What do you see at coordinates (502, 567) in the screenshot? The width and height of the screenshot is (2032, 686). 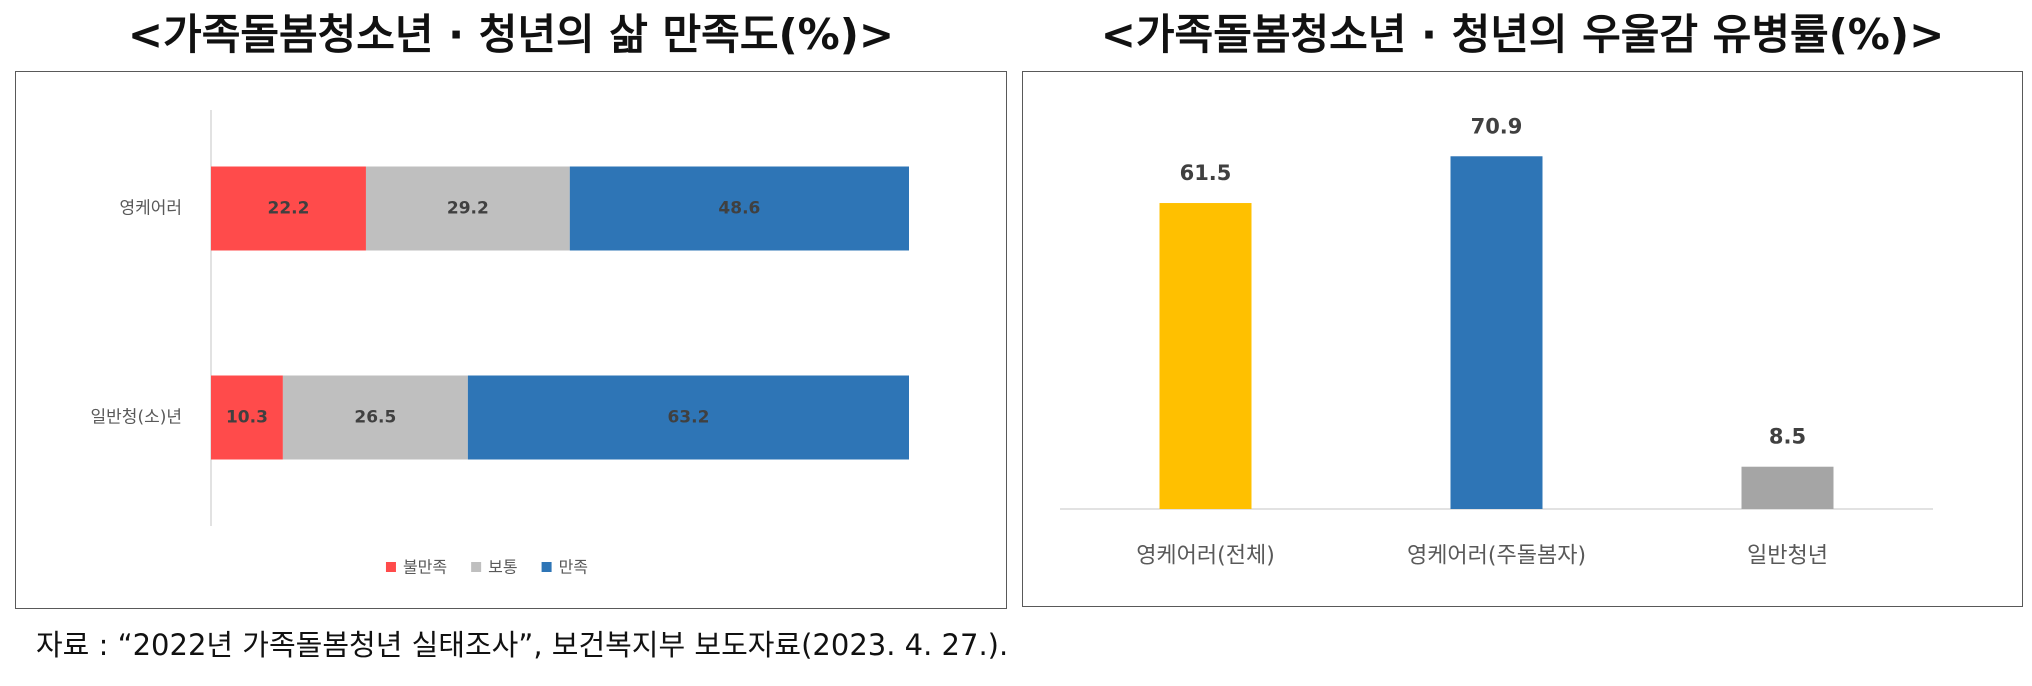 I see `legend-label: 보통` at bounding box center [502, 567].